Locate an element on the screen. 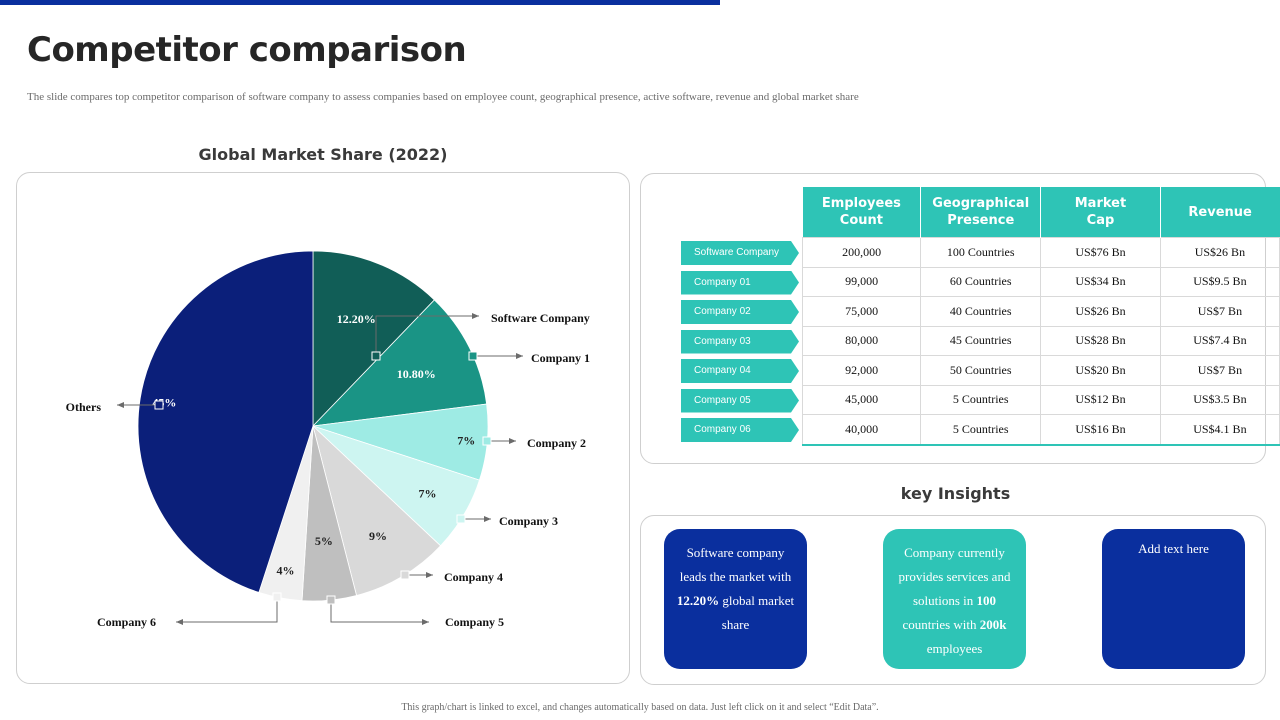 The width and height of the screenshot is (1280, 720). row-label: Company 03 is located at coordinates (740, 341).